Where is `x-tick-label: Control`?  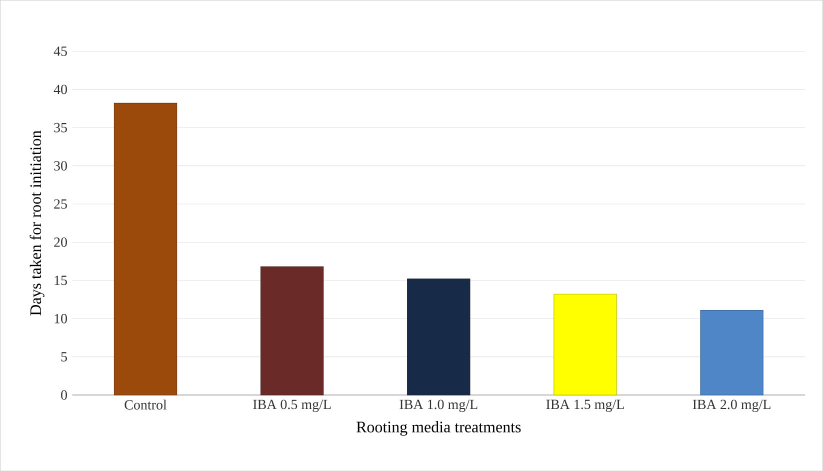 x-tick-label: Control is located at coordinates (145, 405).